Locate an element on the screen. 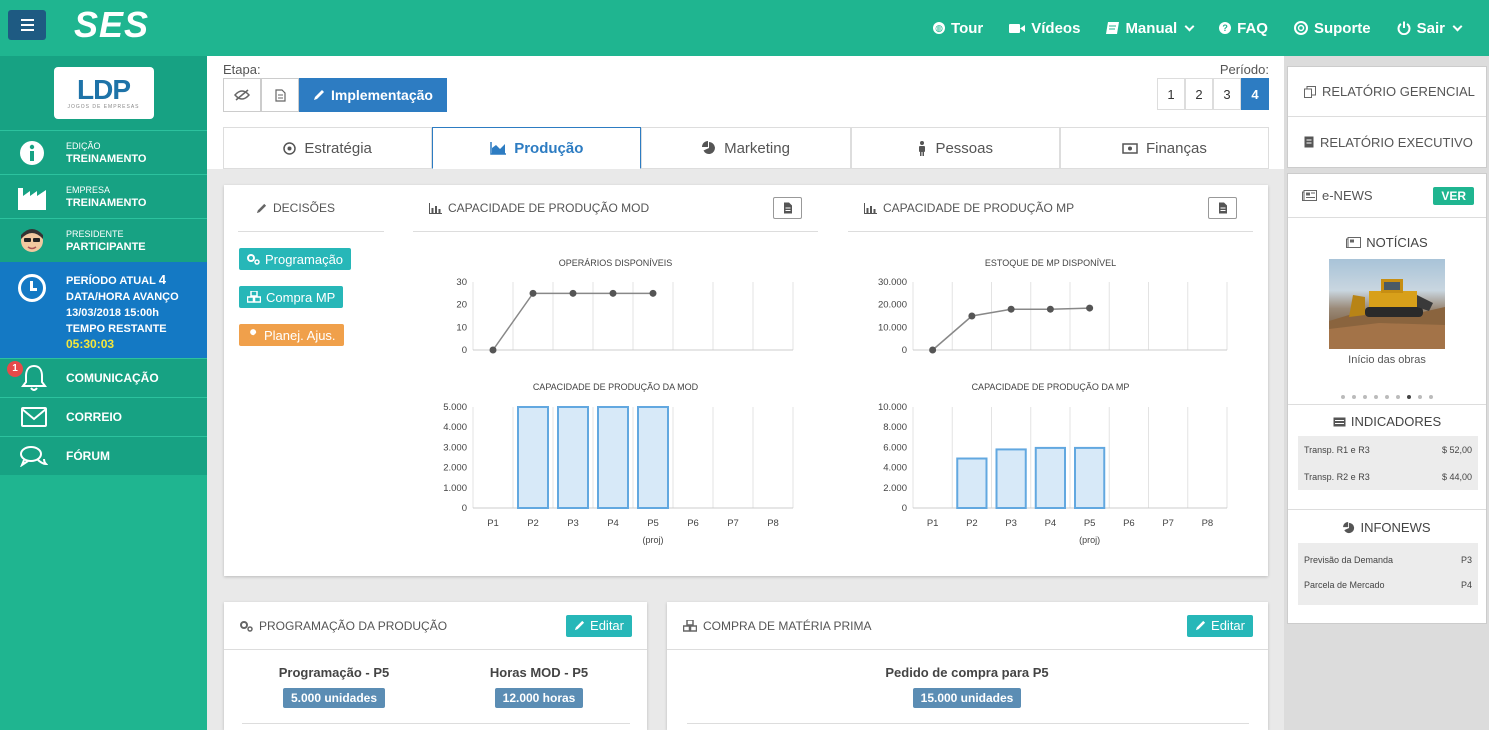 This screenshot has height=730, width=1489. tab-estrategia-label: Estratégia is located at coordinates (338, 148).